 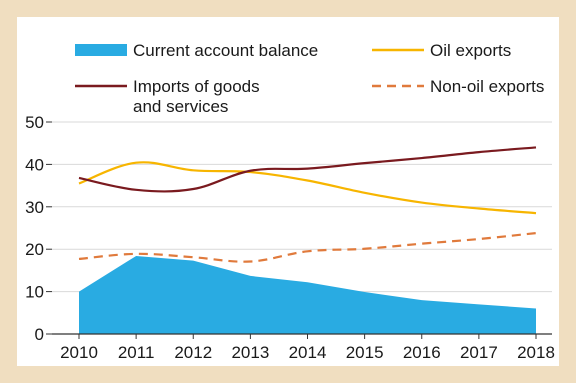 I want to click on y-tick-label: 20, so click(x=34, y=249).